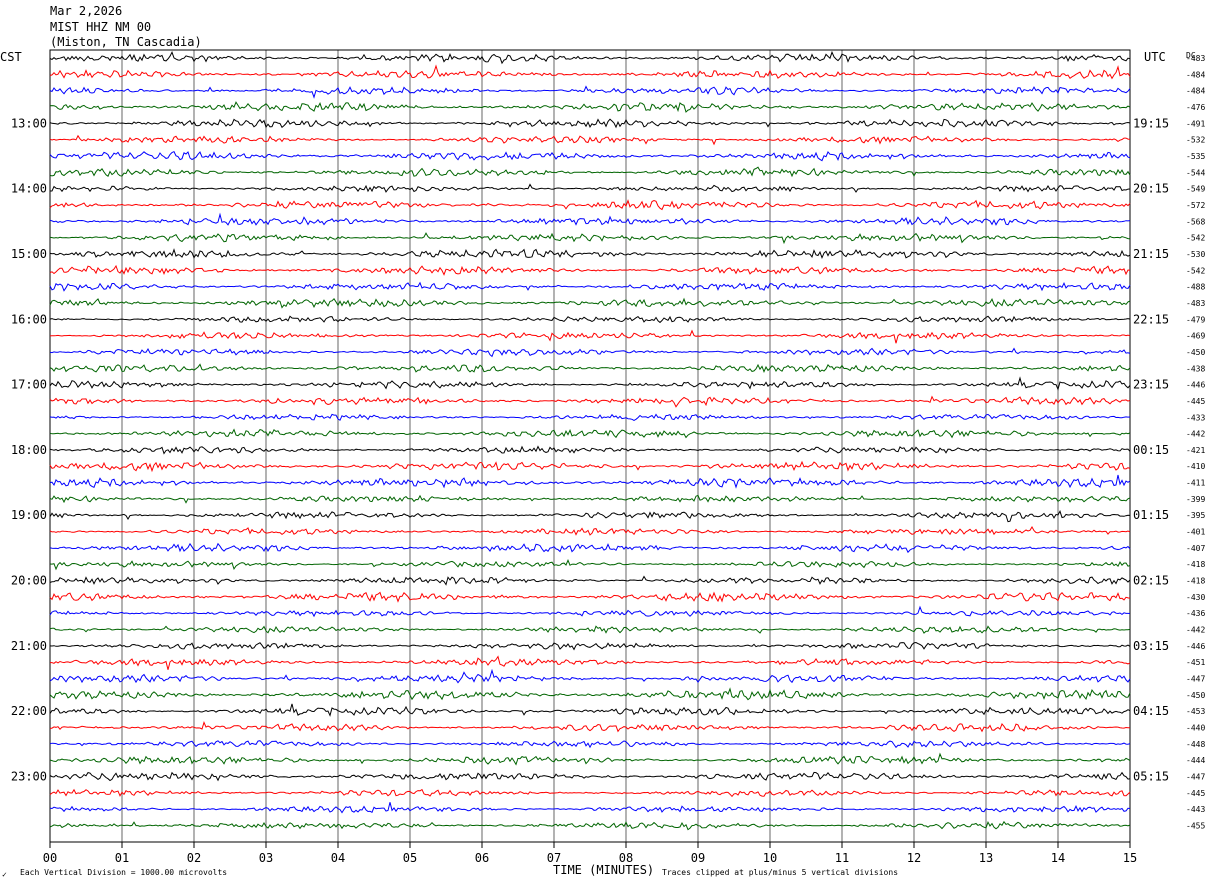 This screenshot has height=886, width=1210. What do you see at coordinates (1151, 646) in the screenshot?
I see `utc-hour-label: 03:15` at bounding box center [1151, 646].